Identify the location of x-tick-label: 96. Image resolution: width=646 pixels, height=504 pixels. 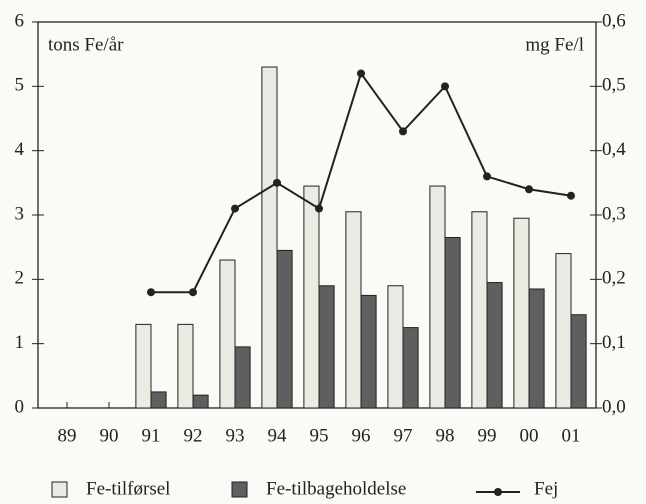
(361, 435).